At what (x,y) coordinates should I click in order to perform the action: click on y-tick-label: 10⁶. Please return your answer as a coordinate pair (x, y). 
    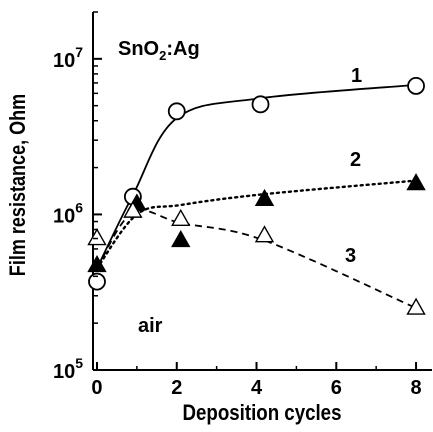
    Looking at the image, I should click on (68, 213).